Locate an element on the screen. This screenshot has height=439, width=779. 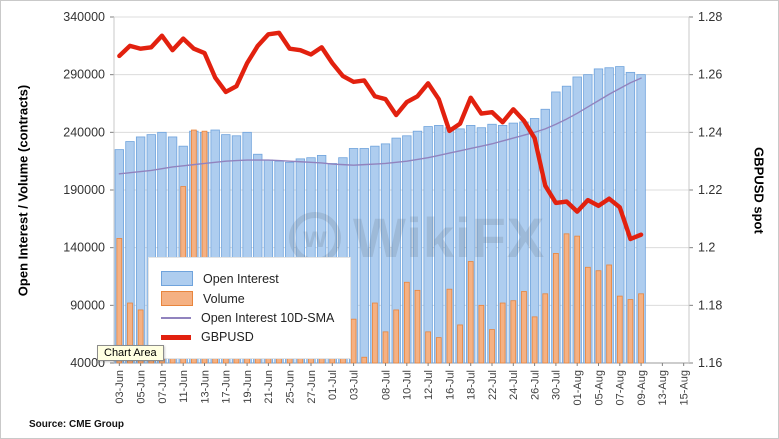
svg-text: 90000 is located at coordinates (87, 305).